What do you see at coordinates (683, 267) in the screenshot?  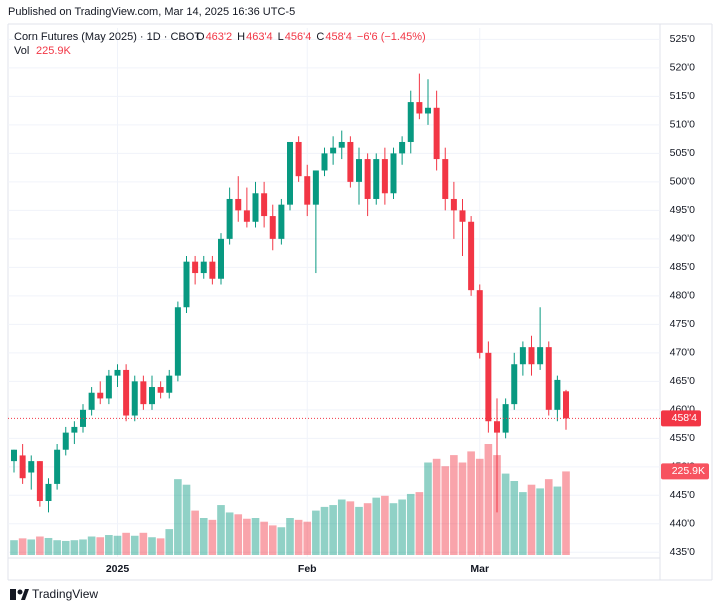 I see `y-tick-label: 485'0` at bounding box center [683, 267].